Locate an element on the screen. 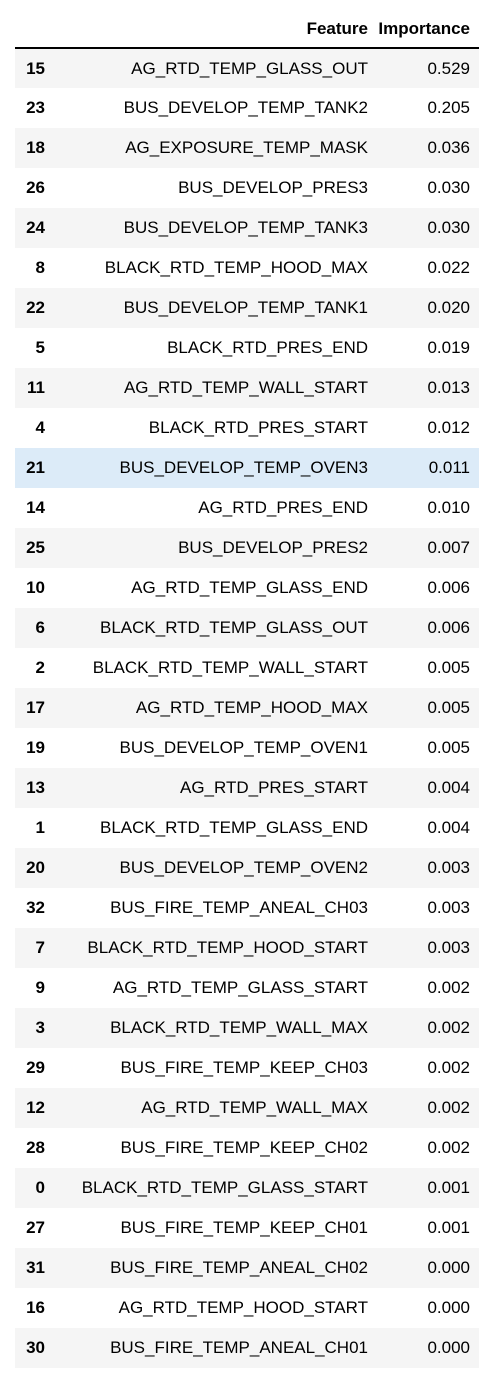 The width and height of the screenshot is (492, 1378). feature-cell: BUS_FIRE_TEMP_ANEAL_CH03 is located at coordinates (239, 907).